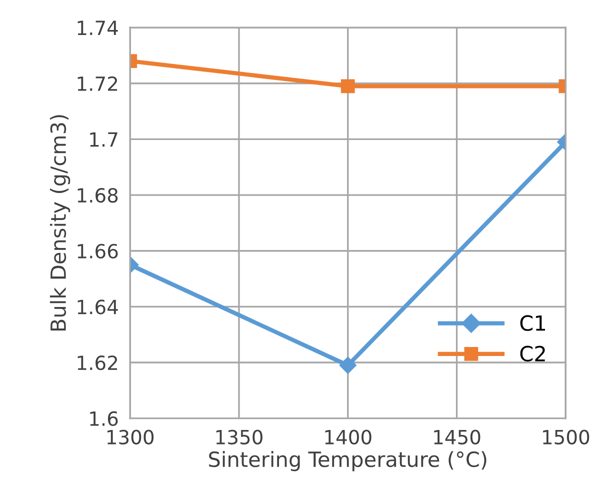 This screenshot has width=605, height=501. I want to click on y-tick-label: 1.7, so click(104, 139).